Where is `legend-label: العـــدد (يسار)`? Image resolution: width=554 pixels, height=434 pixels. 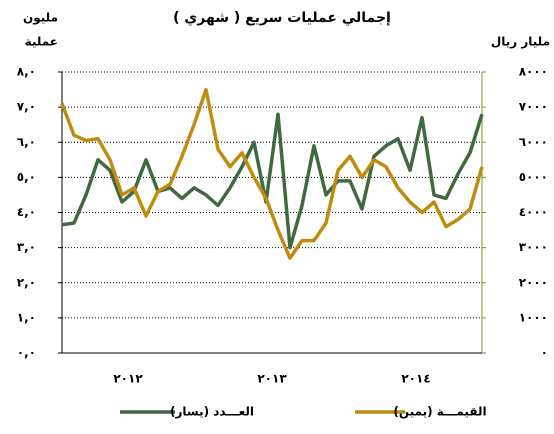 legend-label: العـــدد (يسار) is located at coordinates (212, 412).